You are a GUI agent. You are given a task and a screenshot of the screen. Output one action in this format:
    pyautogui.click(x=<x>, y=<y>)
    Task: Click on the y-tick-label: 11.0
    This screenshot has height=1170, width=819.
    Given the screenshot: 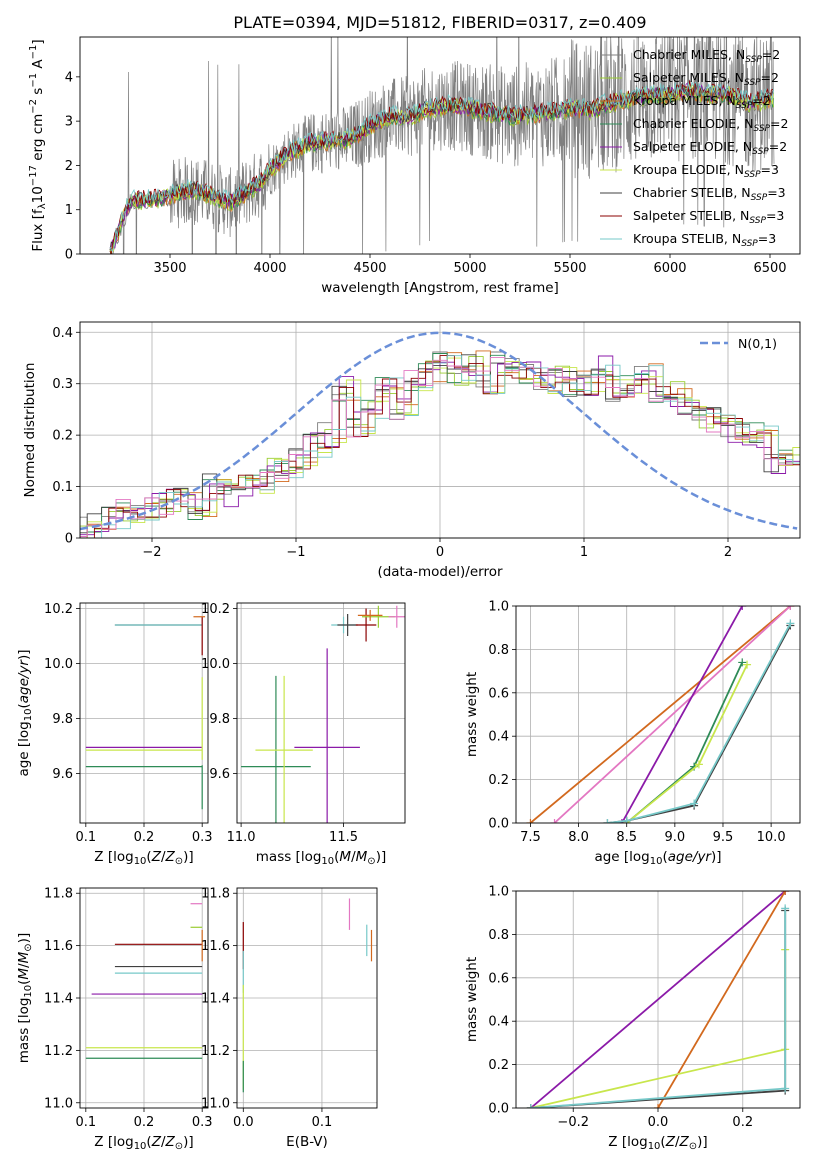 What is the action you would take?
    pyautogui.click(x=215, y=1103)
    